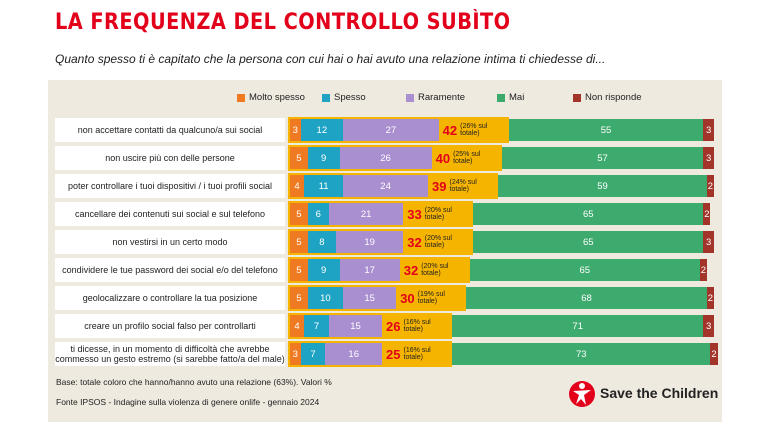 This screenshot has height=446, width=767. I want to click on legend-label: Non risponde, so click(613, 97).